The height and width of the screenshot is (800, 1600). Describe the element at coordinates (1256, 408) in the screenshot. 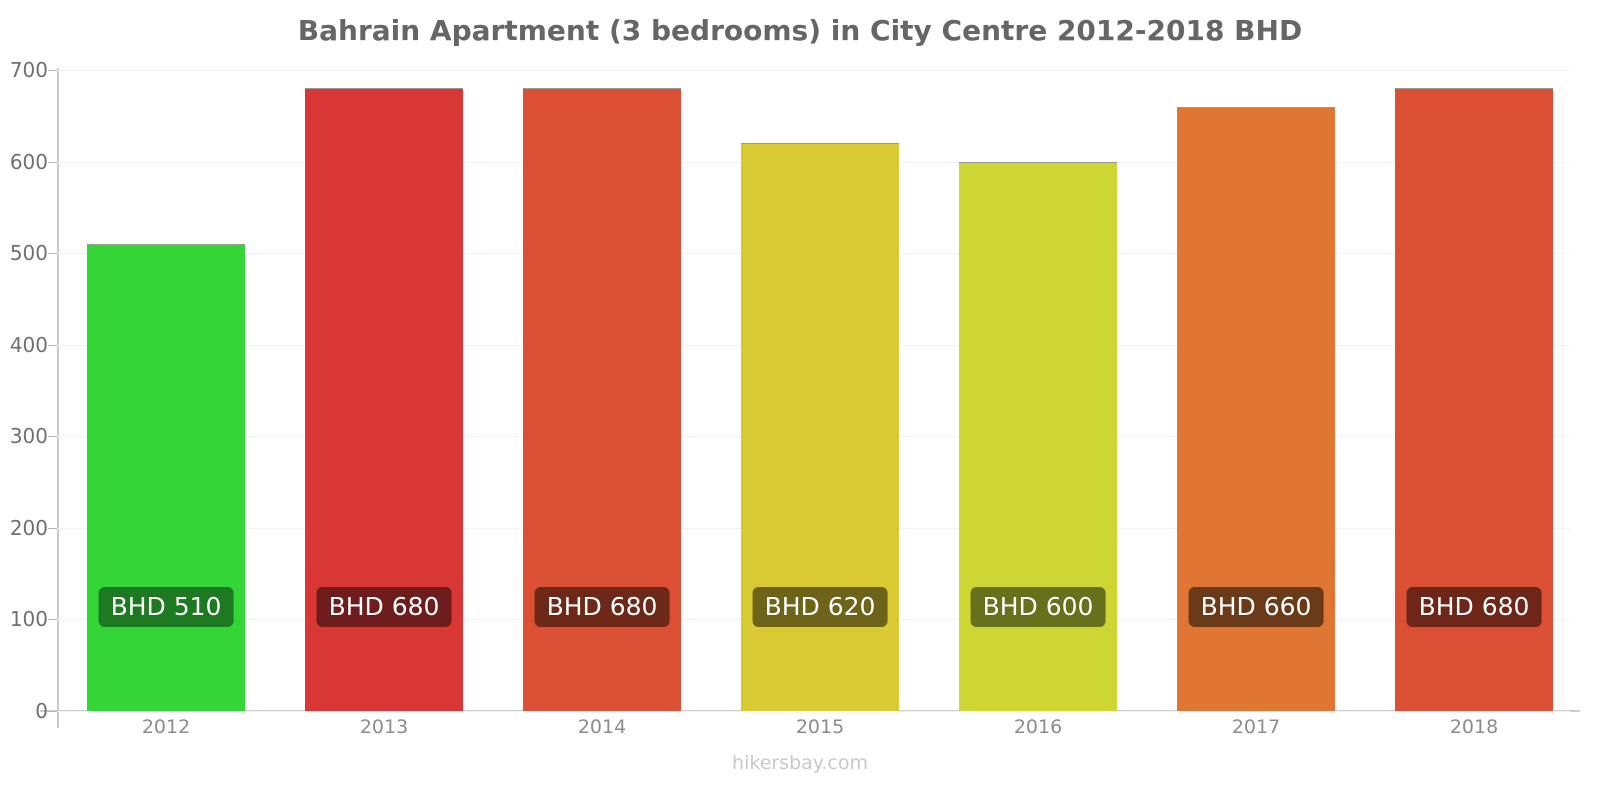

I see `bar-2017: BHD 660` at that location.